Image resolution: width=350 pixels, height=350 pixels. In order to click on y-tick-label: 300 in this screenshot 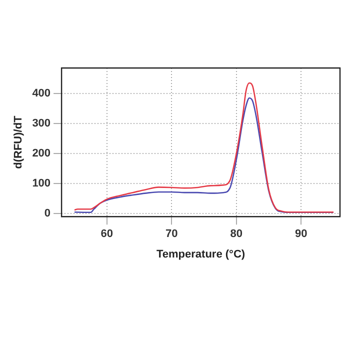, I will do `click(41, 124)`.